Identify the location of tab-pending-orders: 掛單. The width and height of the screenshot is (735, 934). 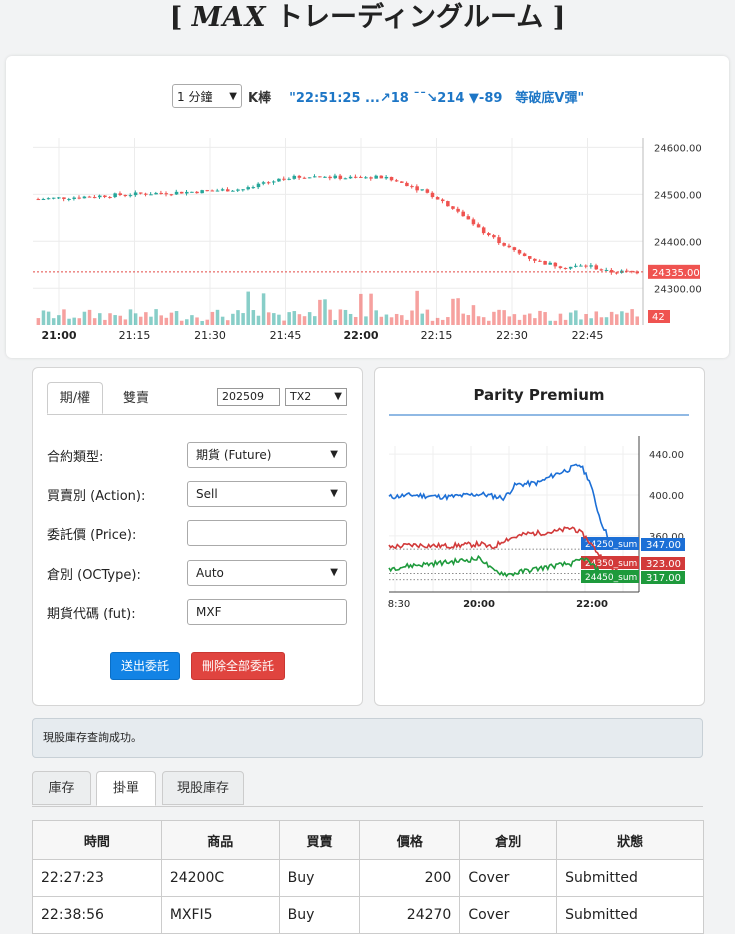
(126, 788).